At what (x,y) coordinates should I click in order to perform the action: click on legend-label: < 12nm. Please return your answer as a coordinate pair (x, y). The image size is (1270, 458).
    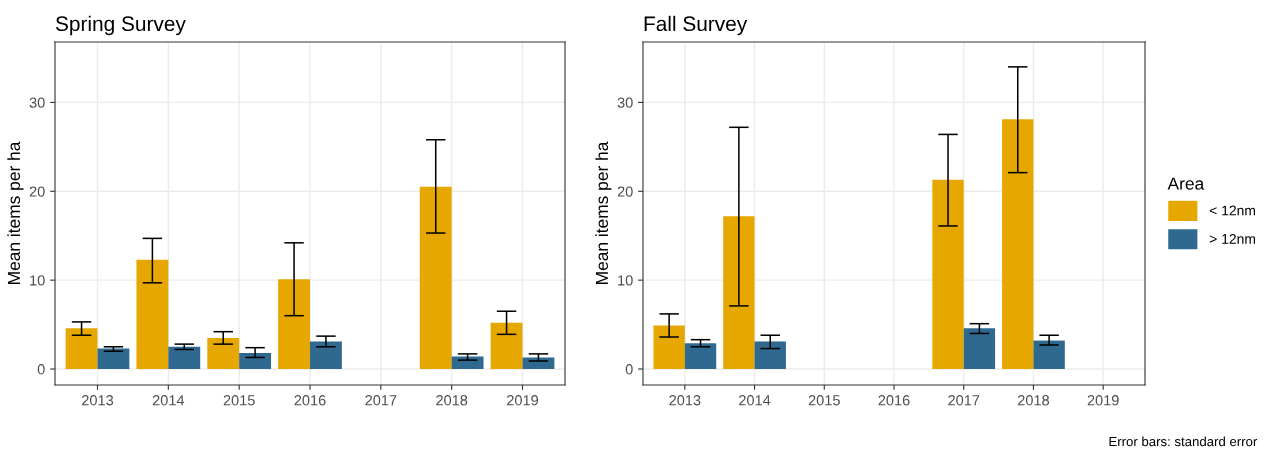
    Looking at the image, I should click on (1232, 210).